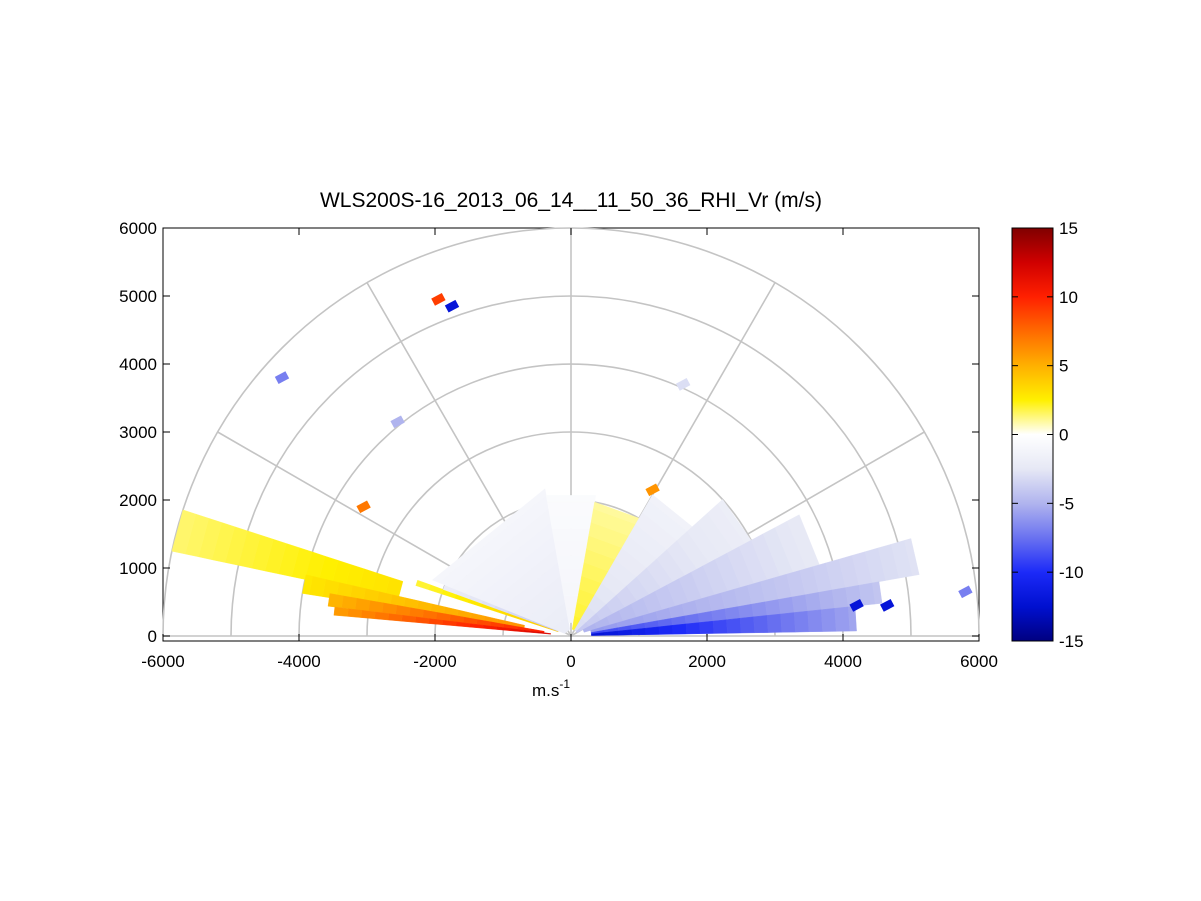 This screenshot has height=901, width=1201. I want to click on y-tick-label: 1000, so click(138, 568).